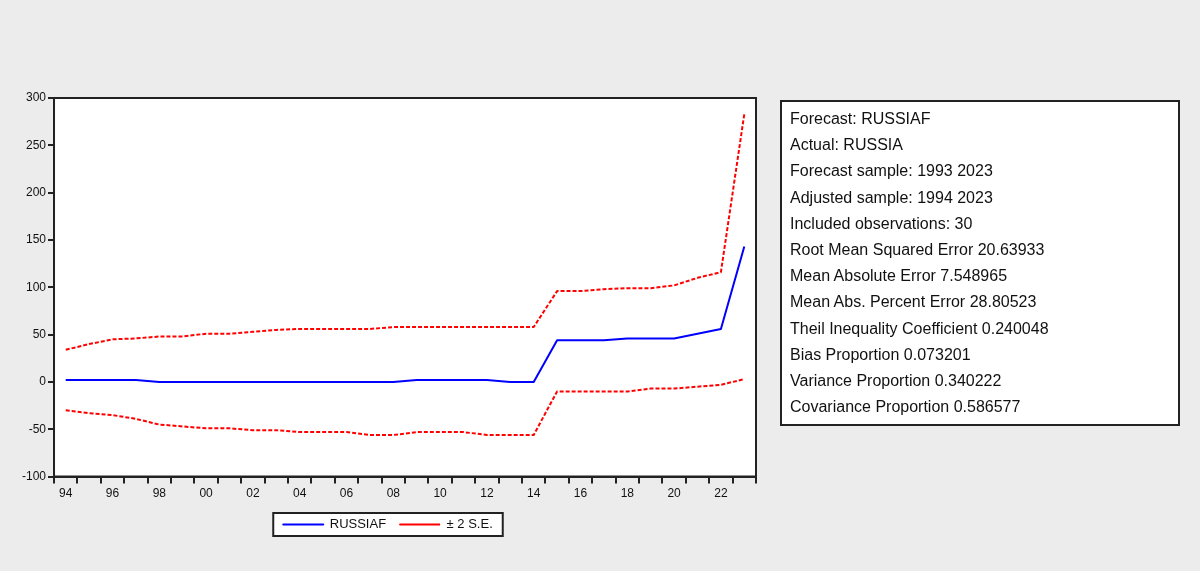  What do you see at coordinates (896, 381) in the screenshot?
I see `text: Variance Proportion 0.340222` at bounding box center [896, 381].